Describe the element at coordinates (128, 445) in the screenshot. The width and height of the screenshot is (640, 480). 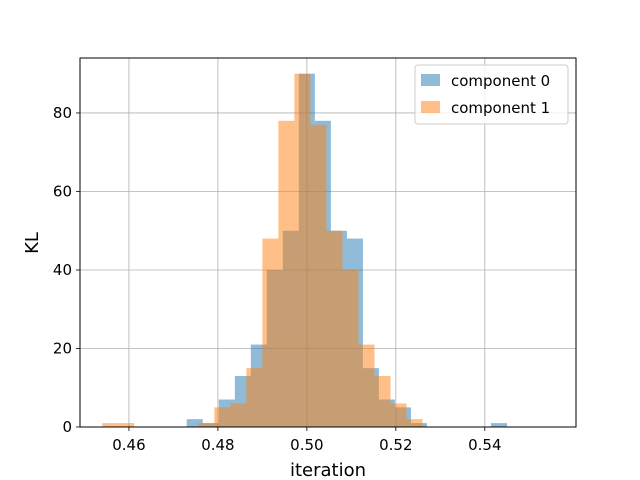
I see `x-tick-label: 0.46` at that location.